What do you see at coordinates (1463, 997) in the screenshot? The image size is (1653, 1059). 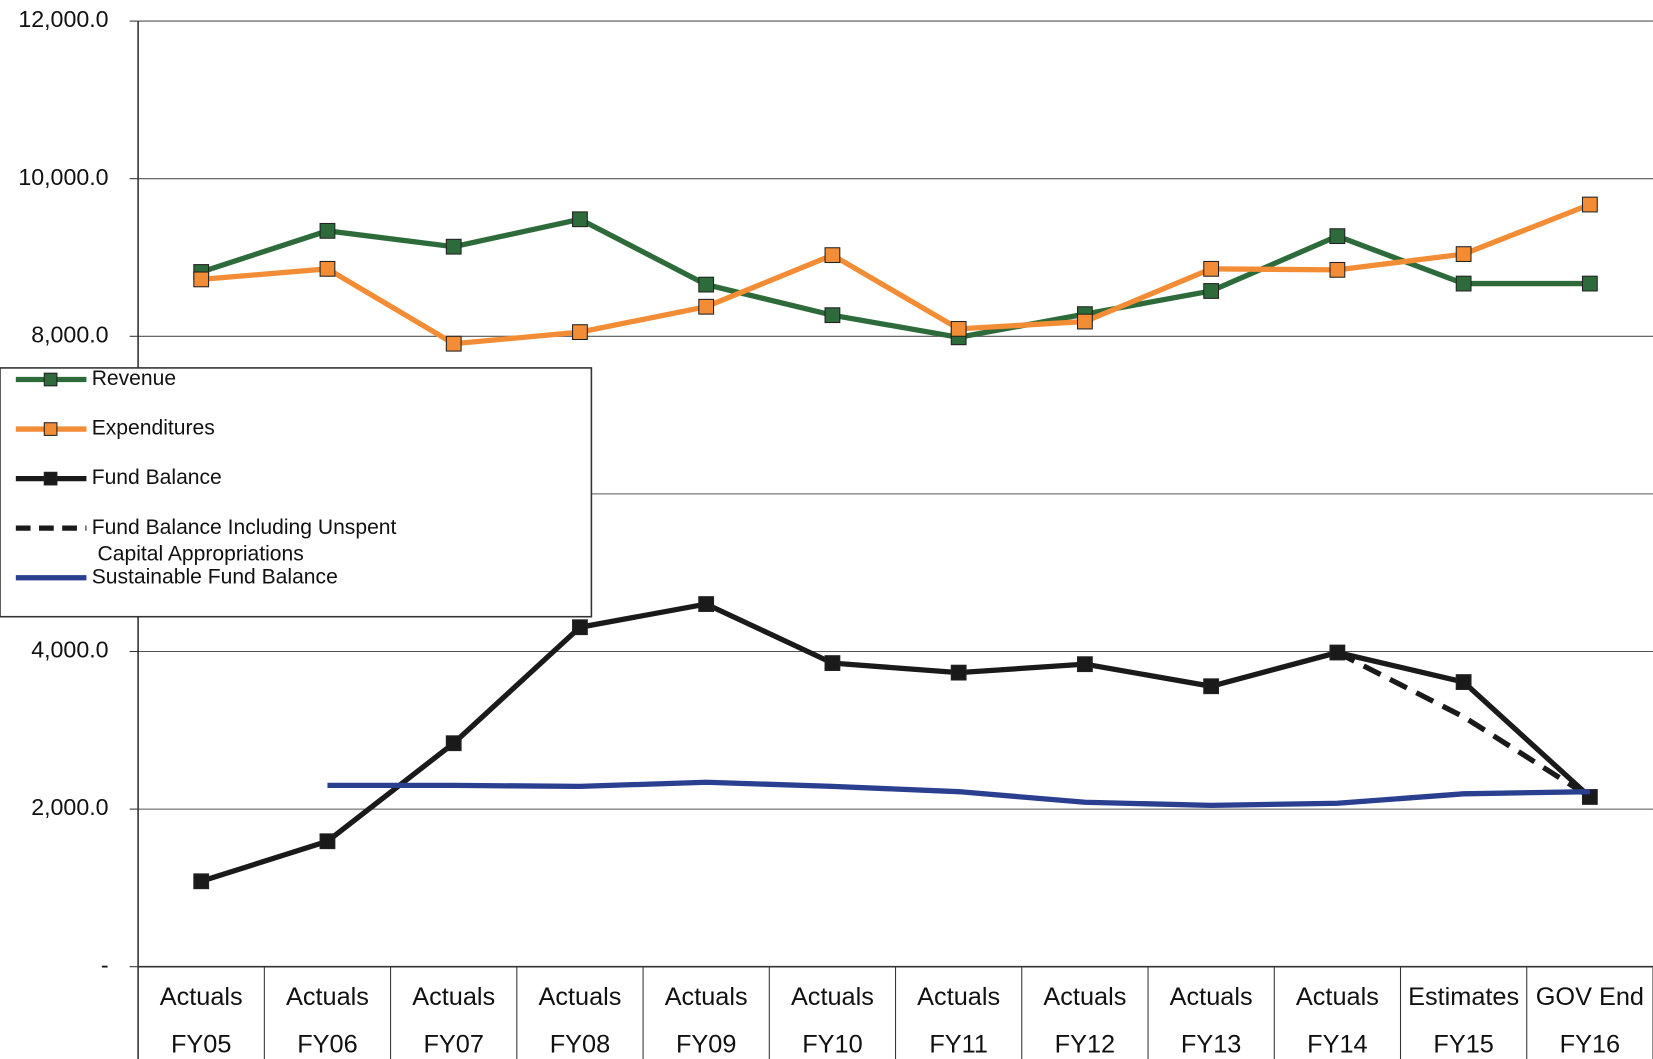 I see `x-tick-label: Estimates` at bounding box center [1463, 997].